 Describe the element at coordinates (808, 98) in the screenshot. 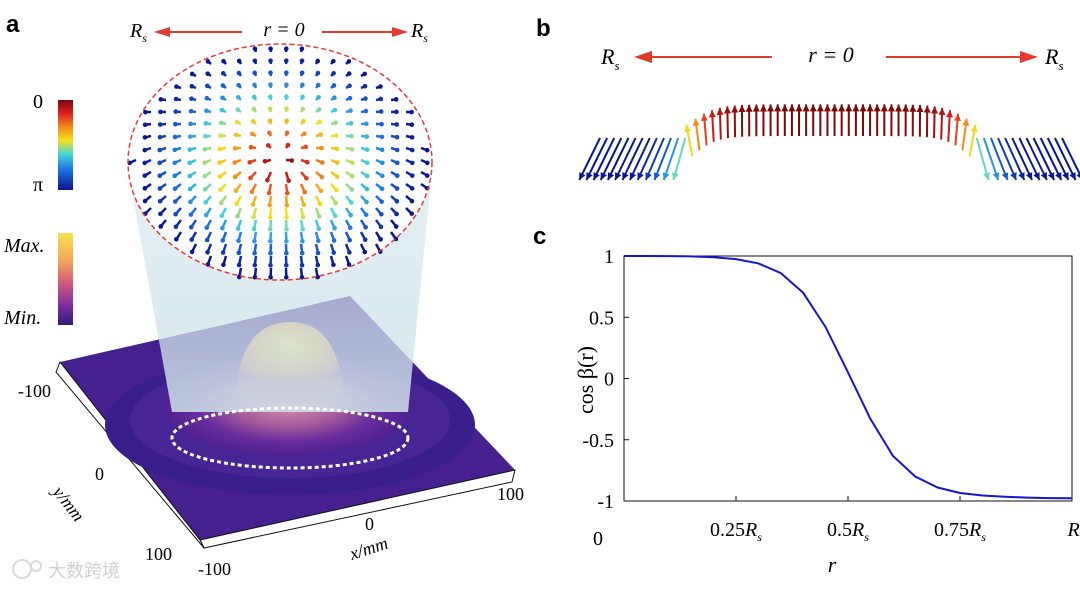

I see `panel-b: b Rs r = 0 Rs` at that location.